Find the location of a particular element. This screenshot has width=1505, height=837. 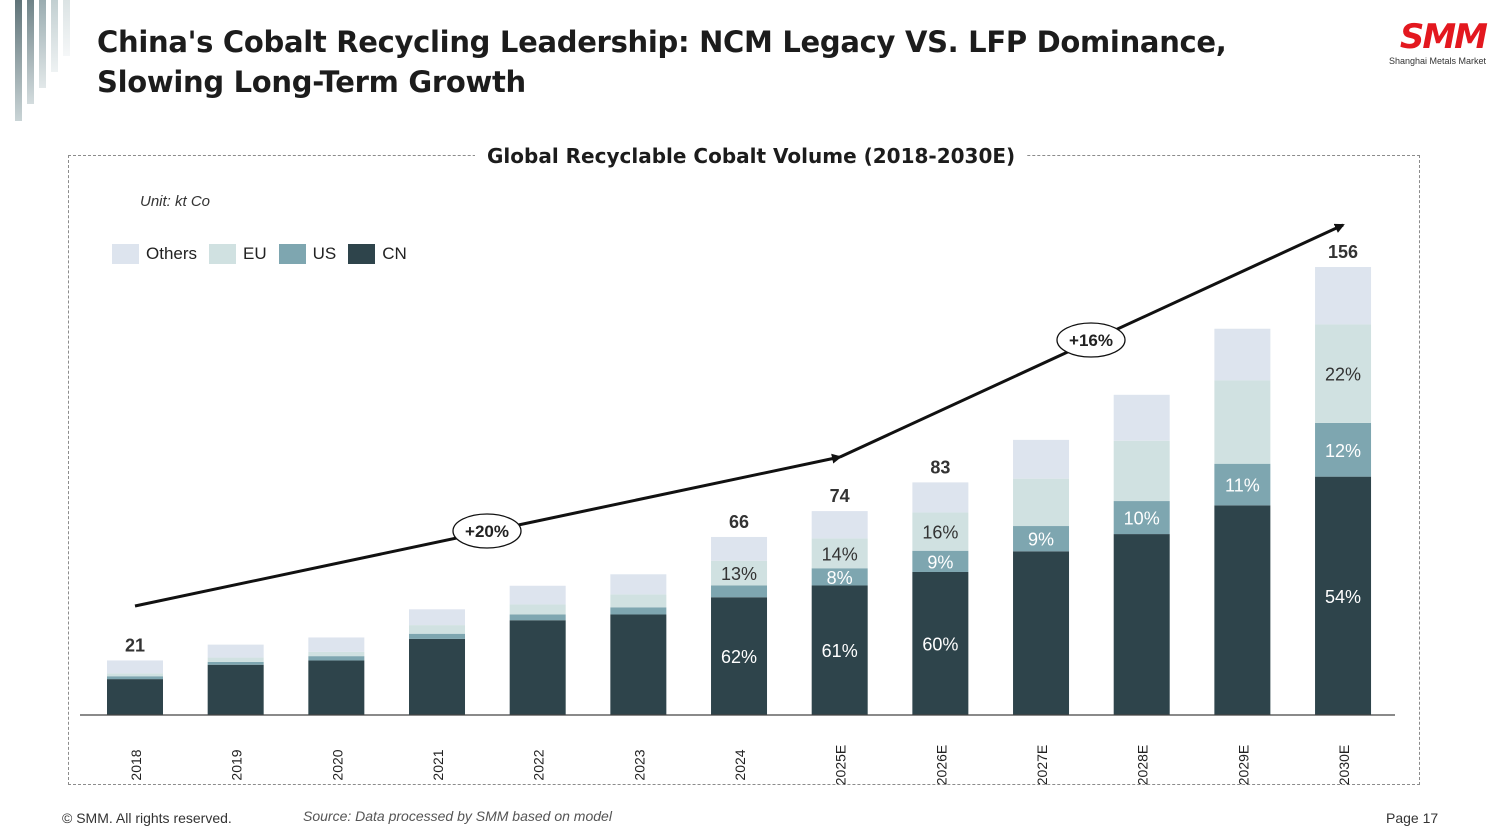

x-tick-label: 2030E is located at coordinates (1344, 765).